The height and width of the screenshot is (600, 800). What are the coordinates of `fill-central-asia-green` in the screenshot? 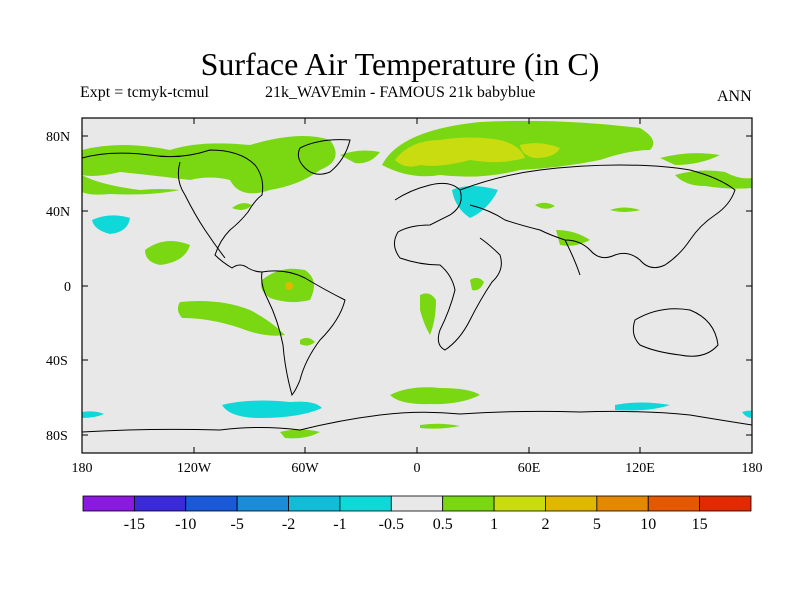 It's located at (545, 205).